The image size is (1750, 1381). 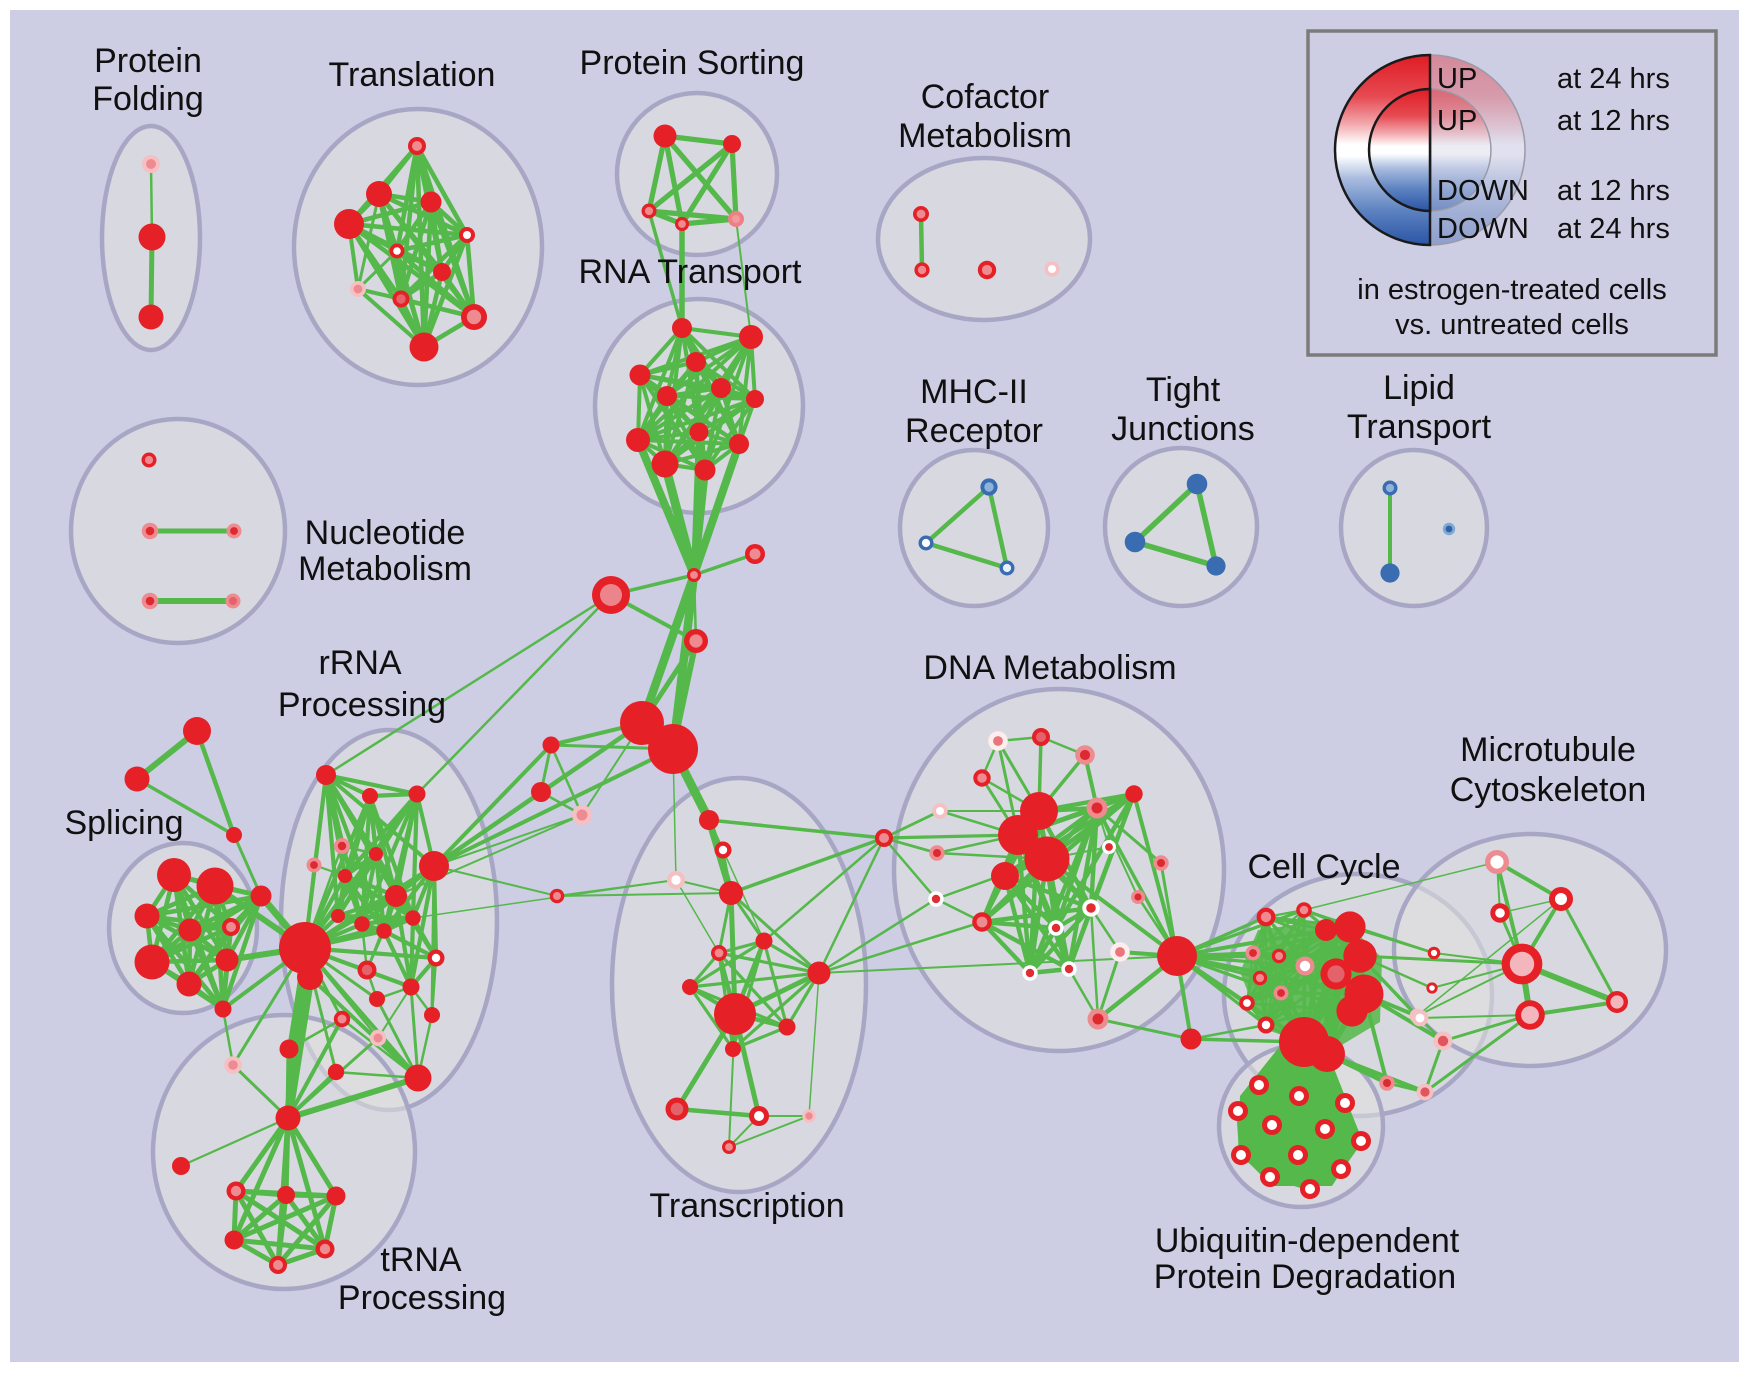 What do you see at coordinates (421, 1260) in the screenshot?
I see `svg-text: tRNA` at bounding box center [421, 1260].